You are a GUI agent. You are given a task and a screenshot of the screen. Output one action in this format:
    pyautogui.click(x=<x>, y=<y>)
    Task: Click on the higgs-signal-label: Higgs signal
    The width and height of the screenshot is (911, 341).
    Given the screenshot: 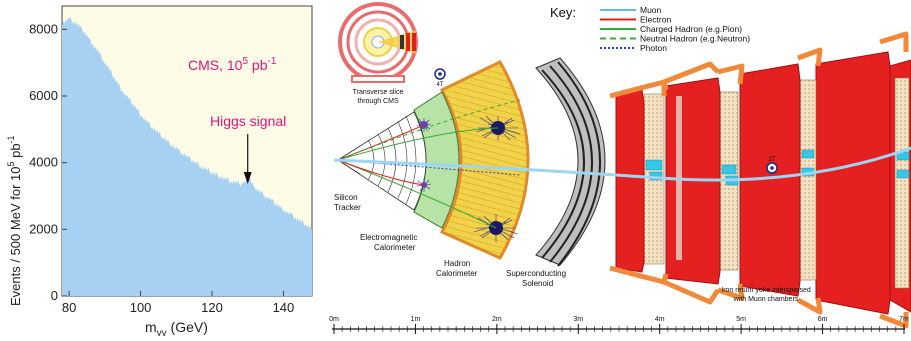 What is the action you would take?
    pyautogui.click(x=248, y=121)
    